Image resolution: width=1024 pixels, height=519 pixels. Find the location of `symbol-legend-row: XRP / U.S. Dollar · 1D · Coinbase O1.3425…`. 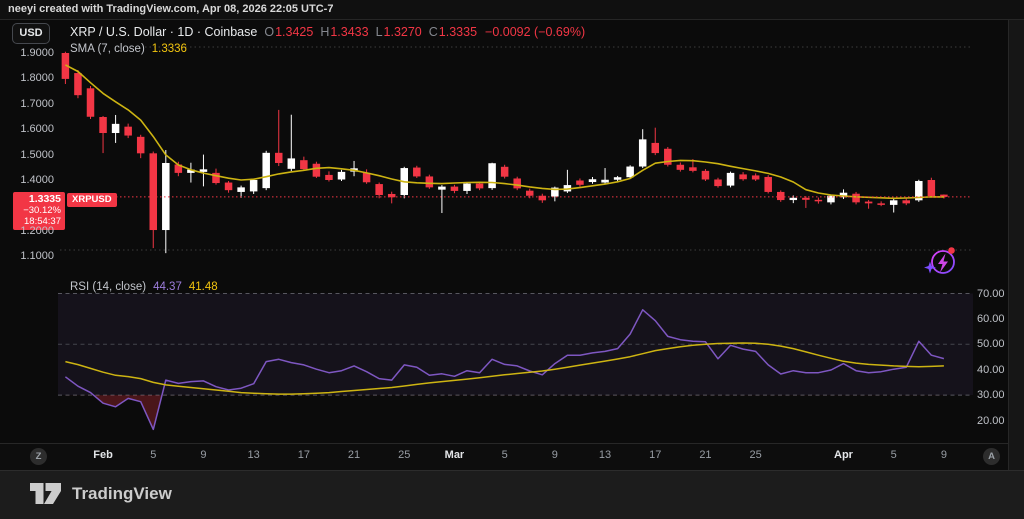

symbol-legend-row: XRP / U.S. Dollar · 1D · Coinbase O1.3425… is located at coordinates (327, 32).